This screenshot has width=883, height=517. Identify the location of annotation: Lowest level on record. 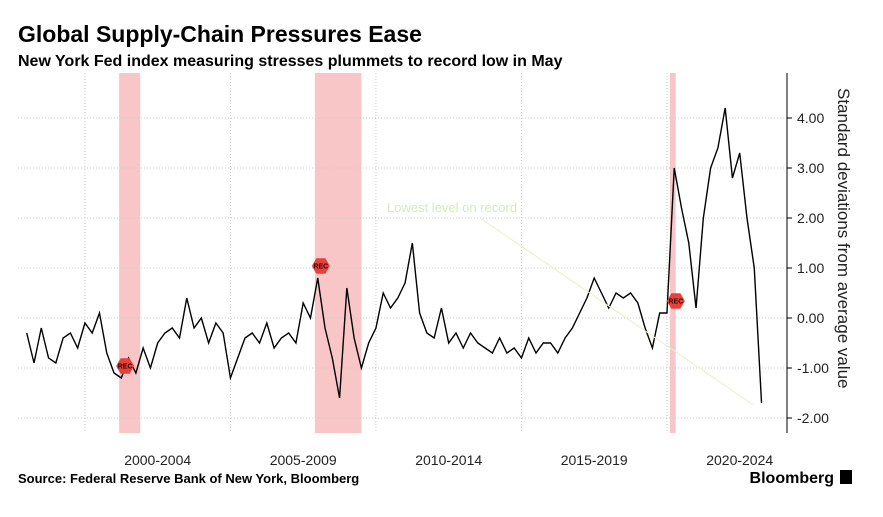
(452, 207).